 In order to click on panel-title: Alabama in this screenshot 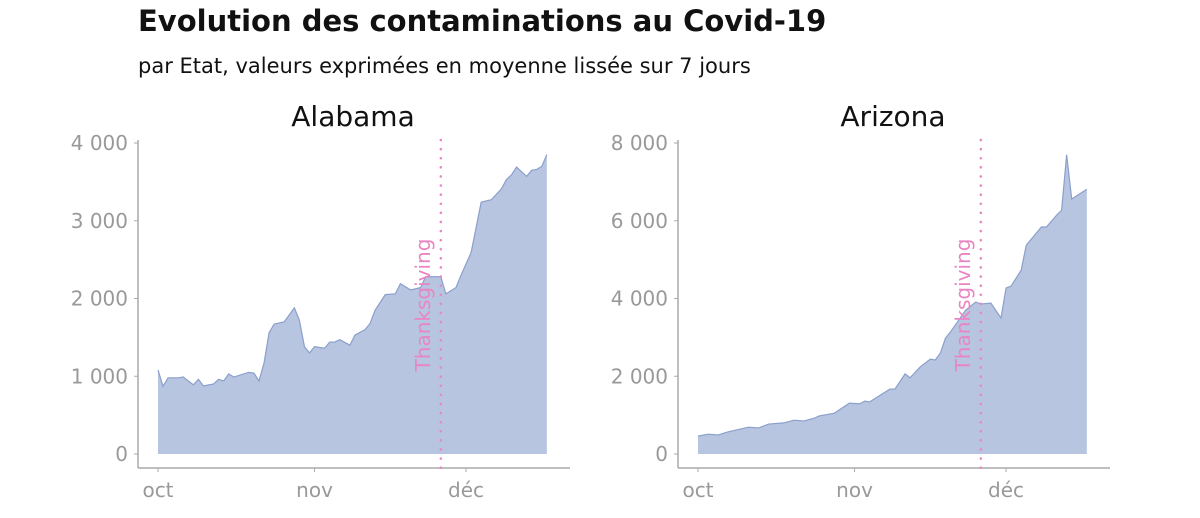, I will do `click(352, 116)`.